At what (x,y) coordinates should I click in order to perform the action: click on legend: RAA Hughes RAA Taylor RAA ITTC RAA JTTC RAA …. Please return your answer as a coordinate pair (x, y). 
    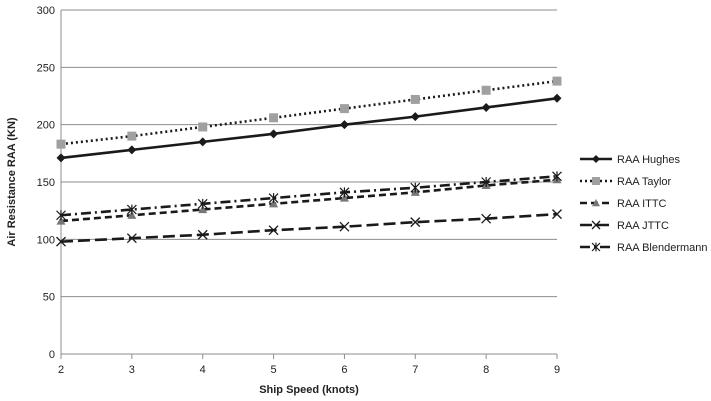
    Looking at the image, I should click on (644, 204).